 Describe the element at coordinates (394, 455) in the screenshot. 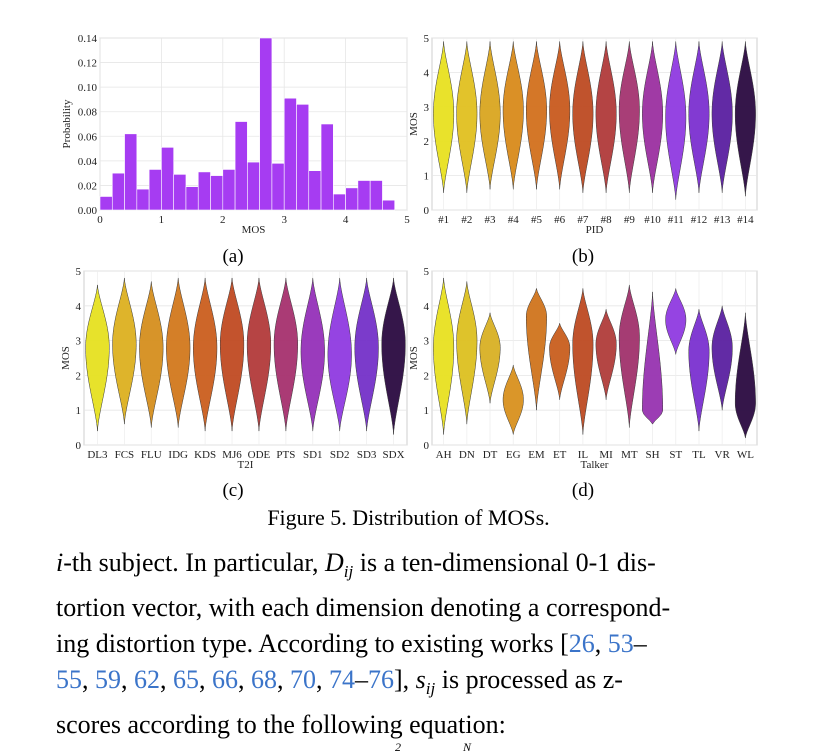

I see `x-tick-label: SDX` at that location.